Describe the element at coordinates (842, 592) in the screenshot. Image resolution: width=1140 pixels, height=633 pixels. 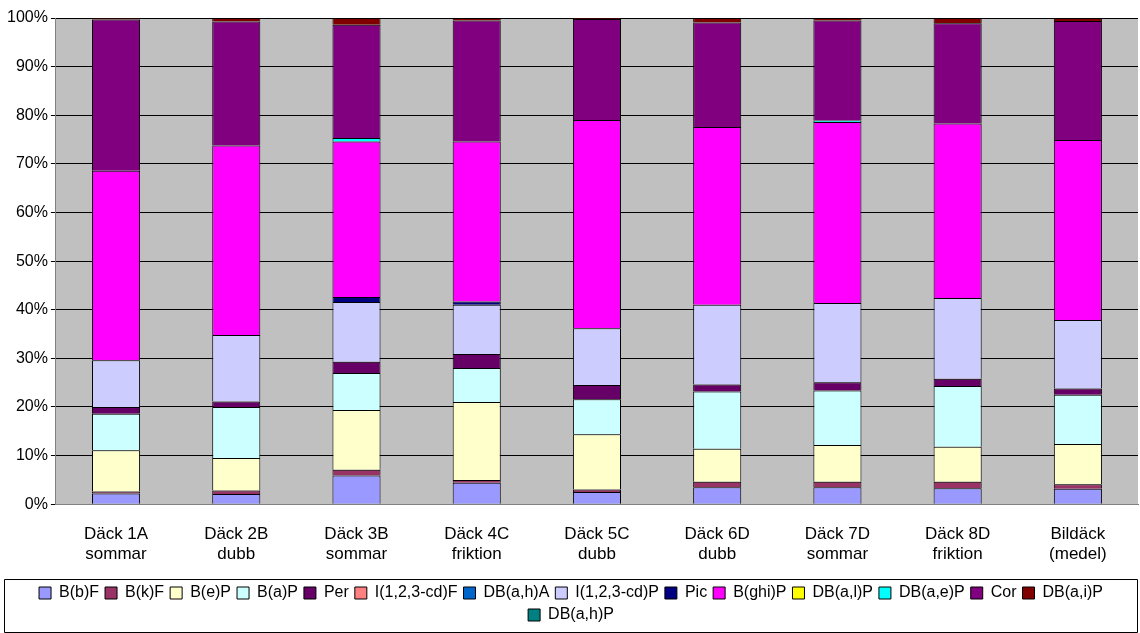
I see `legend-label: DB(a,l)P` at that location.